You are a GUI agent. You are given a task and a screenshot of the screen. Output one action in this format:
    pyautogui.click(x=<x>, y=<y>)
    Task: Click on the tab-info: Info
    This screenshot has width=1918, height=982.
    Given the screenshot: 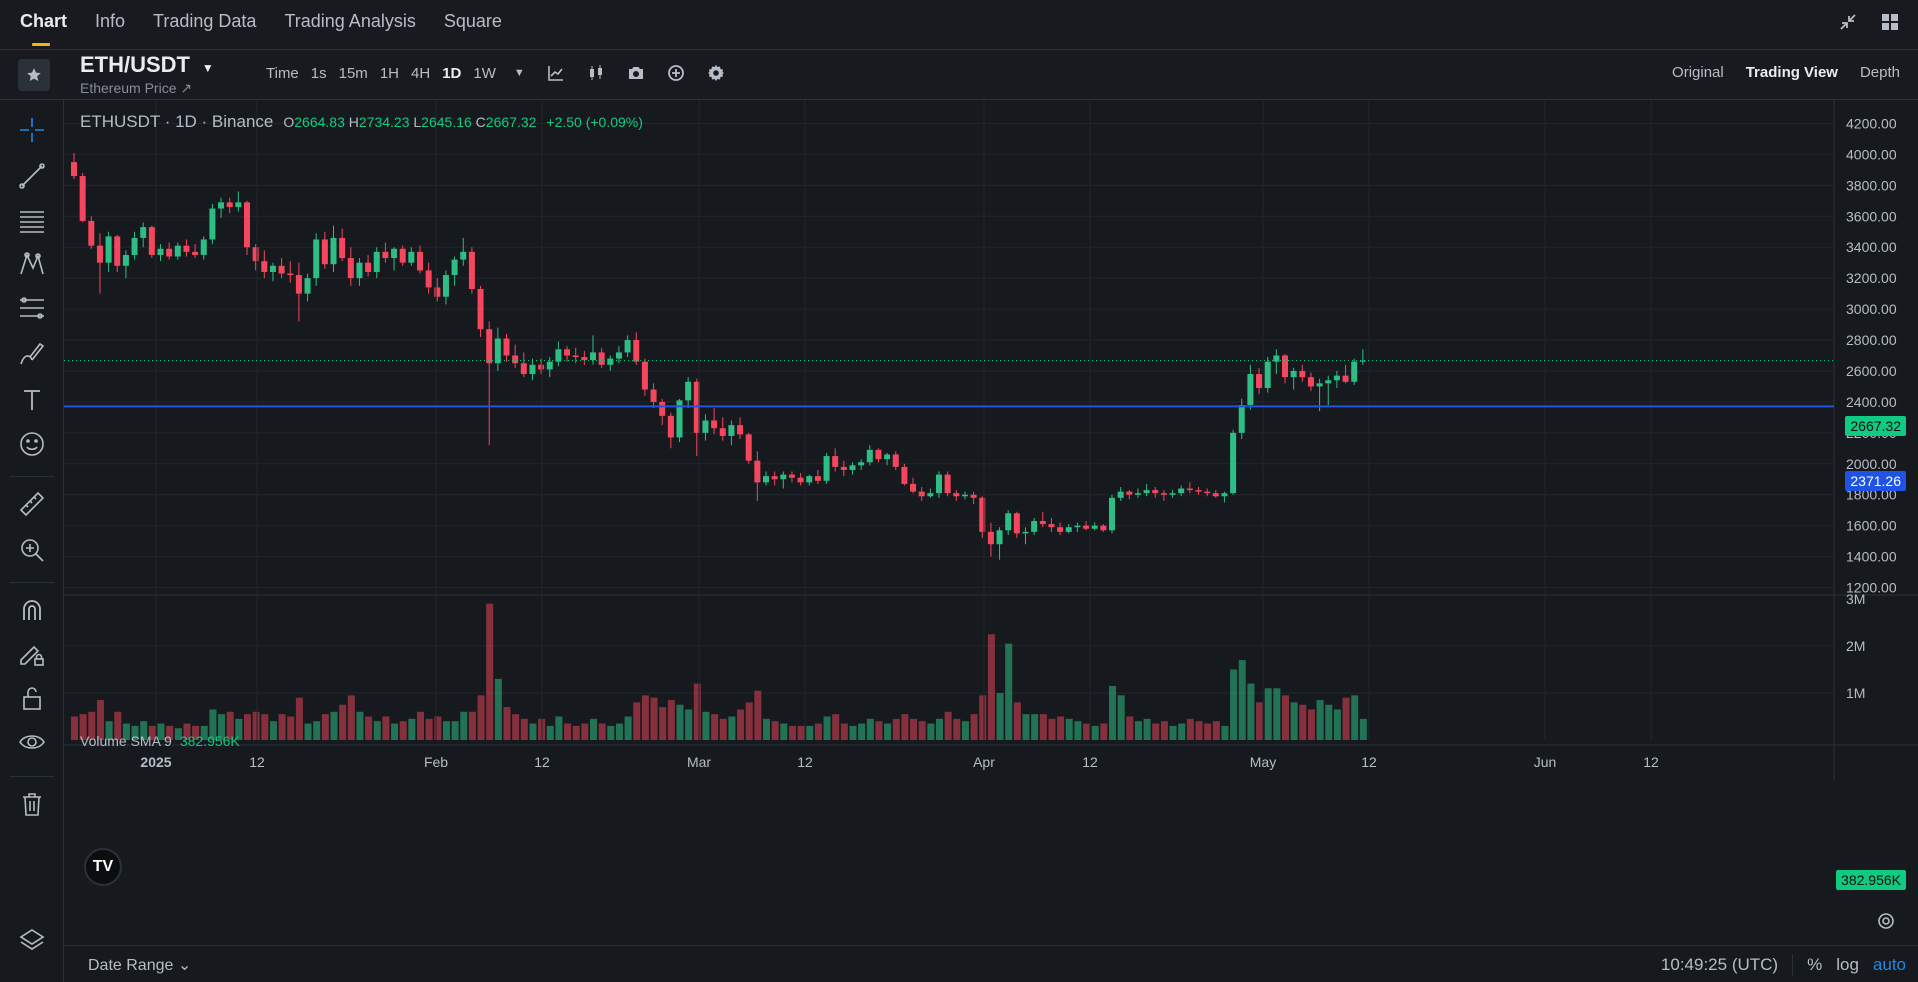 What is the action you would take?
    pyautogui.click(x=110, y=21)
    